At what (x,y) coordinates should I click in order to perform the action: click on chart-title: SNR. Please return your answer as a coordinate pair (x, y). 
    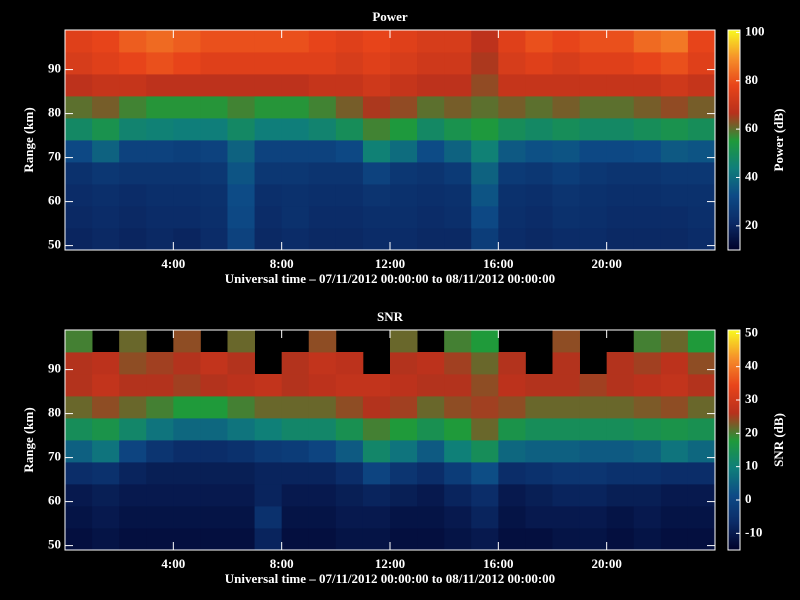
    Looking at the image, I should click on (390, 316).